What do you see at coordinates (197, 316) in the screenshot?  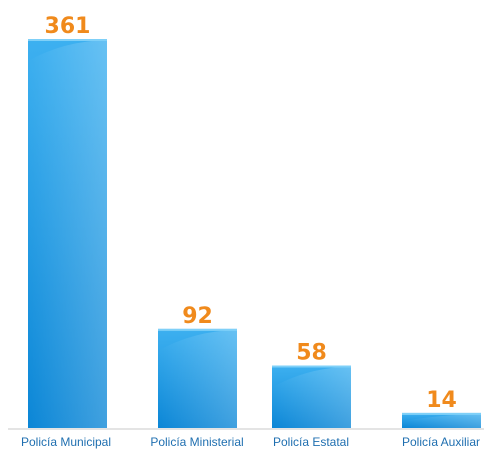 I see `value-label: 92` at bounding box center [197, 316].